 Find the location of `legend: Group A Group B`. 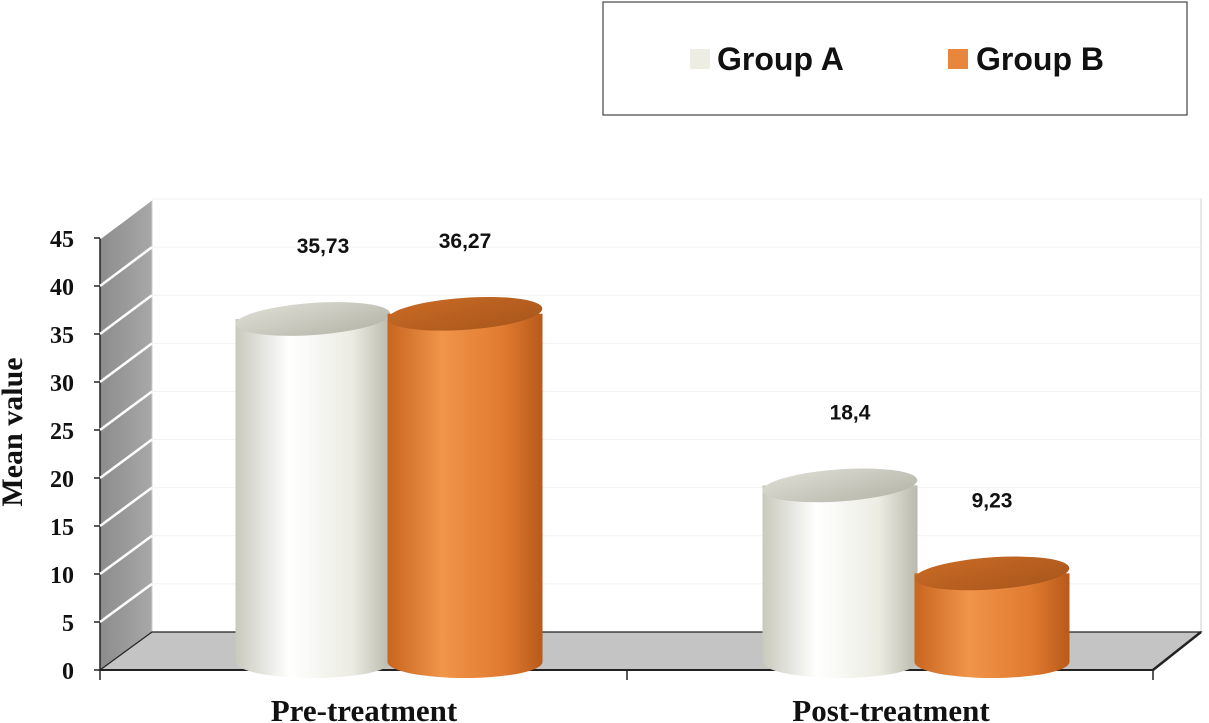

legend: Group A Group B is located at coordinates (895, 58).